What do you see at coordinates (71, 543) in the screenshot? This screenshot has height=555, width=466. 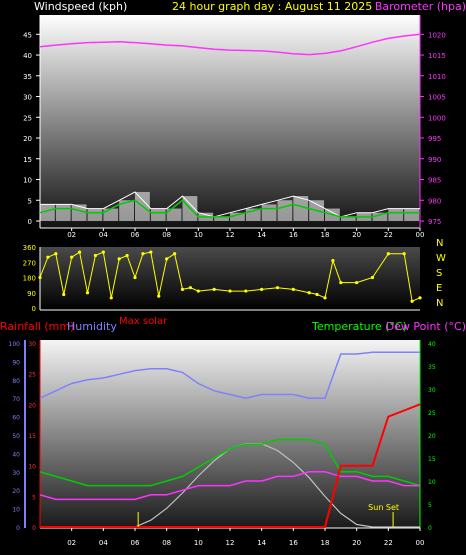 I see `temperature-x-tick: 02` at bounding box center [71, 543].